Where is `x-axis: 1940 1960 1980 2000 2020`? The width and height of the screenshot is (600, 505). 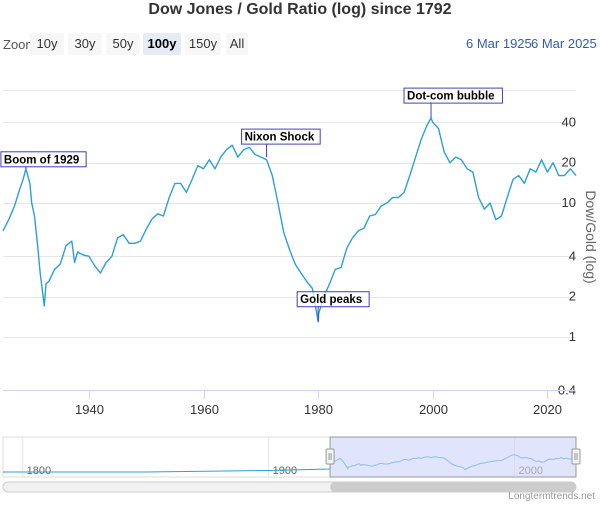
x-axis: 1940 1960 1980 2000 2020 is located at coordinates (289, 403).